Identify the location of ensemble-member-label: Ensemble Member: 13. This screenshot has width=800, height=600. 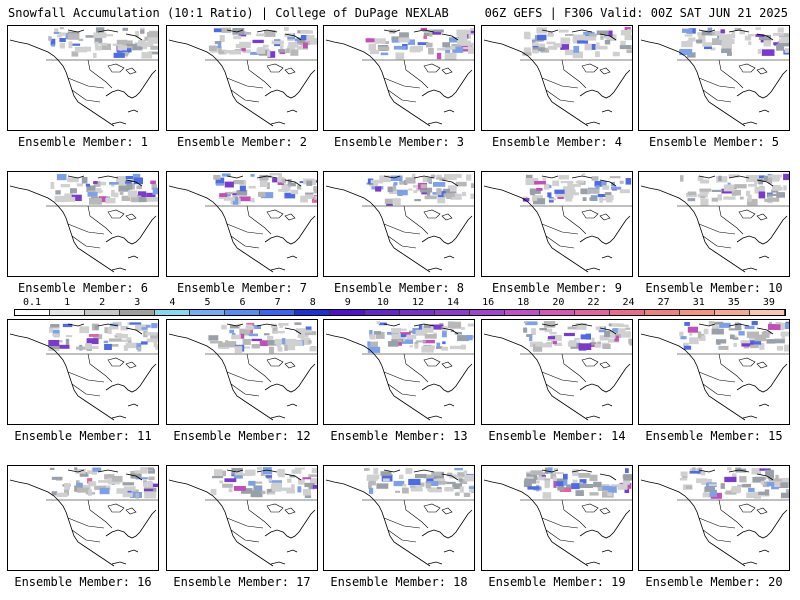
(399, 436).